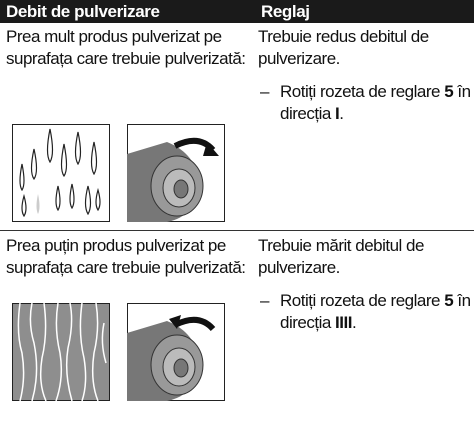 The image size is (474, 423). Describe the element at coordinates (337, 113) in the screenshot. I see `step-part: I` at that location.